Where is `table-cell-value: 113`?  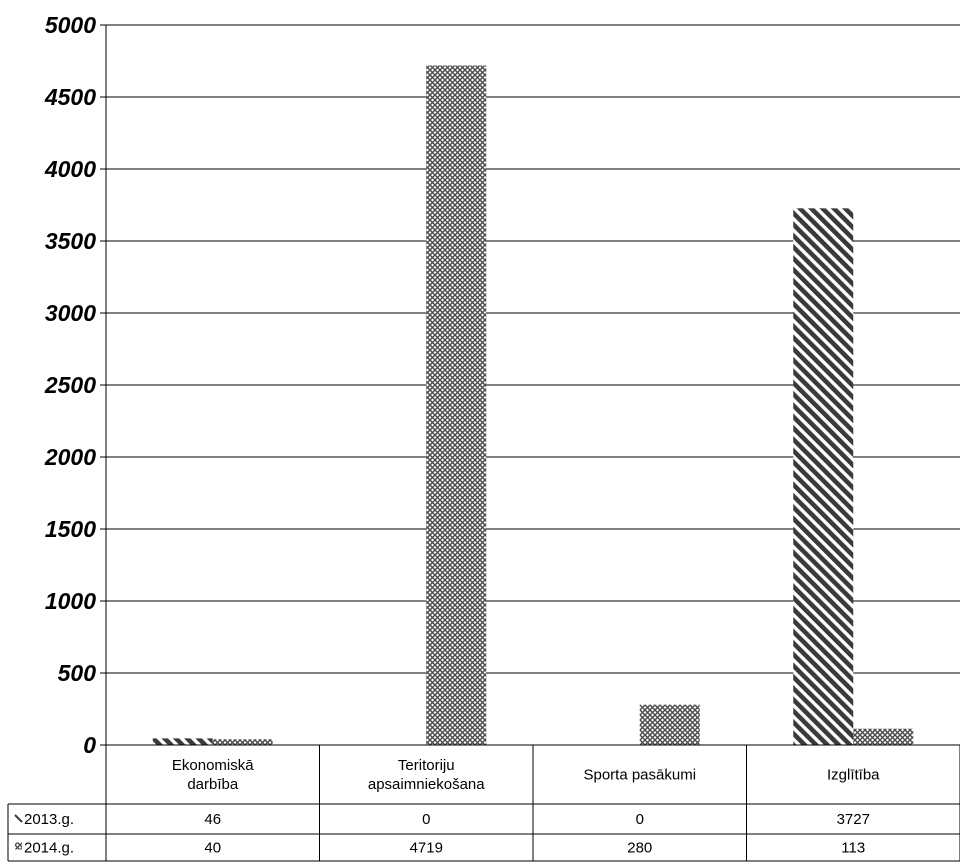
table-cell-value: 113 is located at coordinates (853, 848).